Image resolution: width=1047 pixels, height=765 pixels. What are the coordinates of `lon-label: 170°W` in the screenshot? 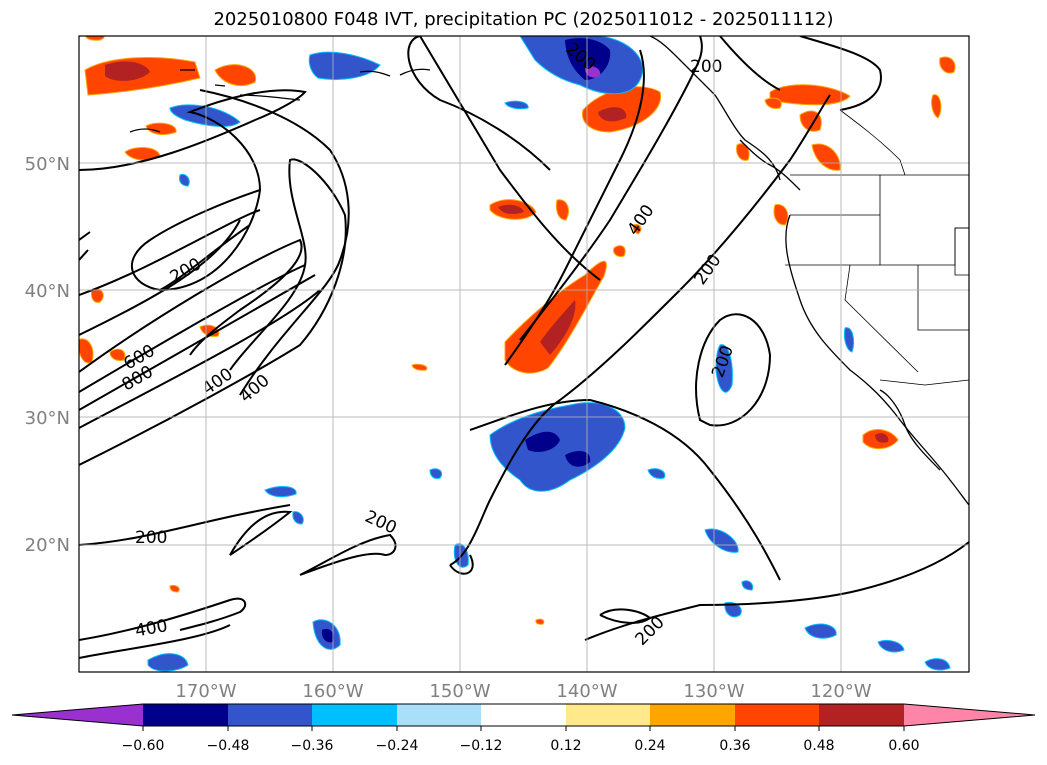 It's located at (205, 691).